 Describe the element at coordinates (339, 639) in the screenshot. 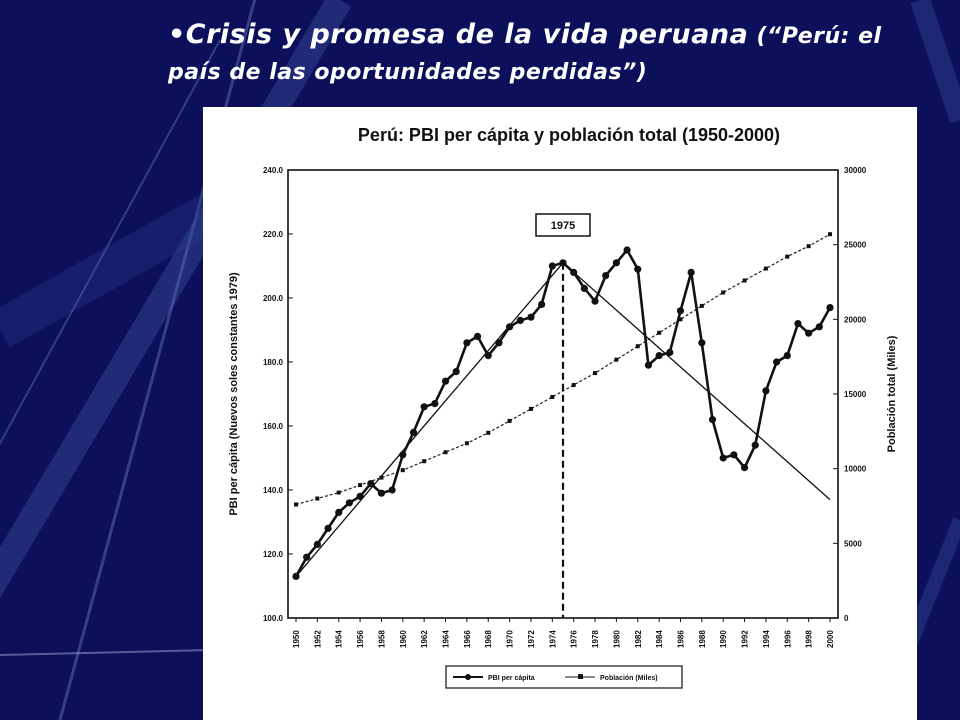

I see `x-tick-label: 1954` at that location.